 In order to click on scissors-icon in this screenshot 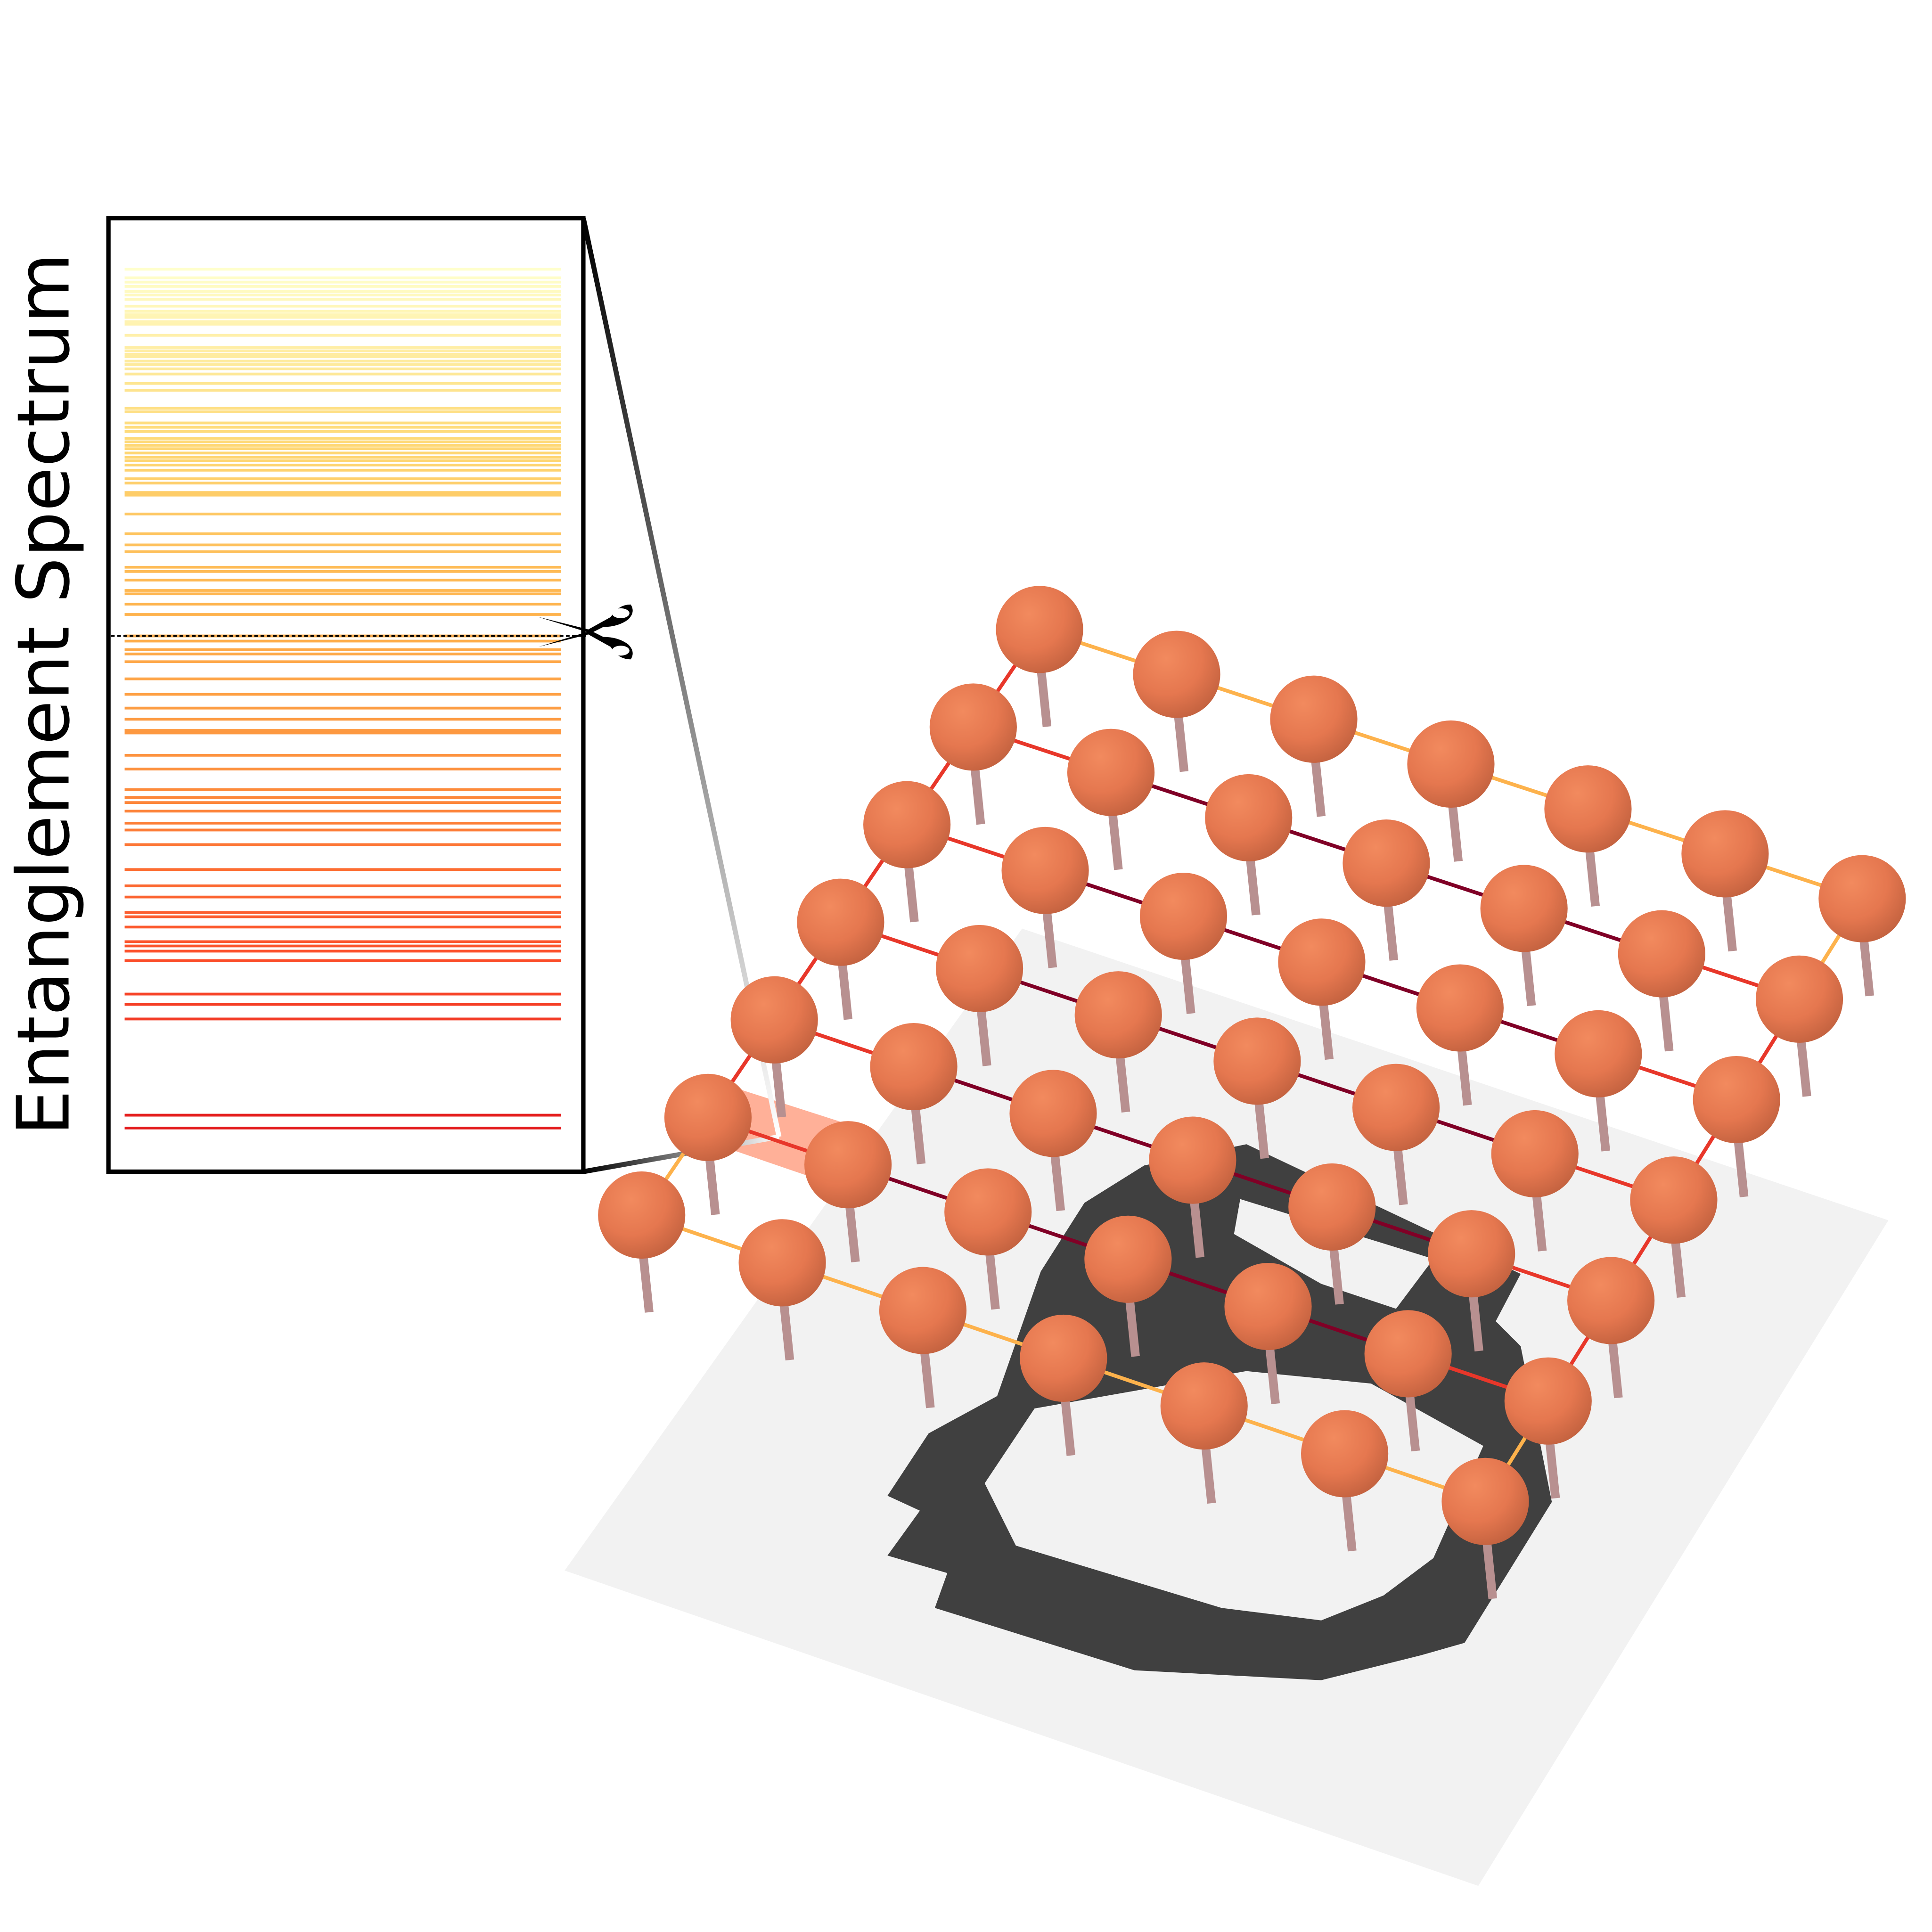, I will do `click(585, 632)`.